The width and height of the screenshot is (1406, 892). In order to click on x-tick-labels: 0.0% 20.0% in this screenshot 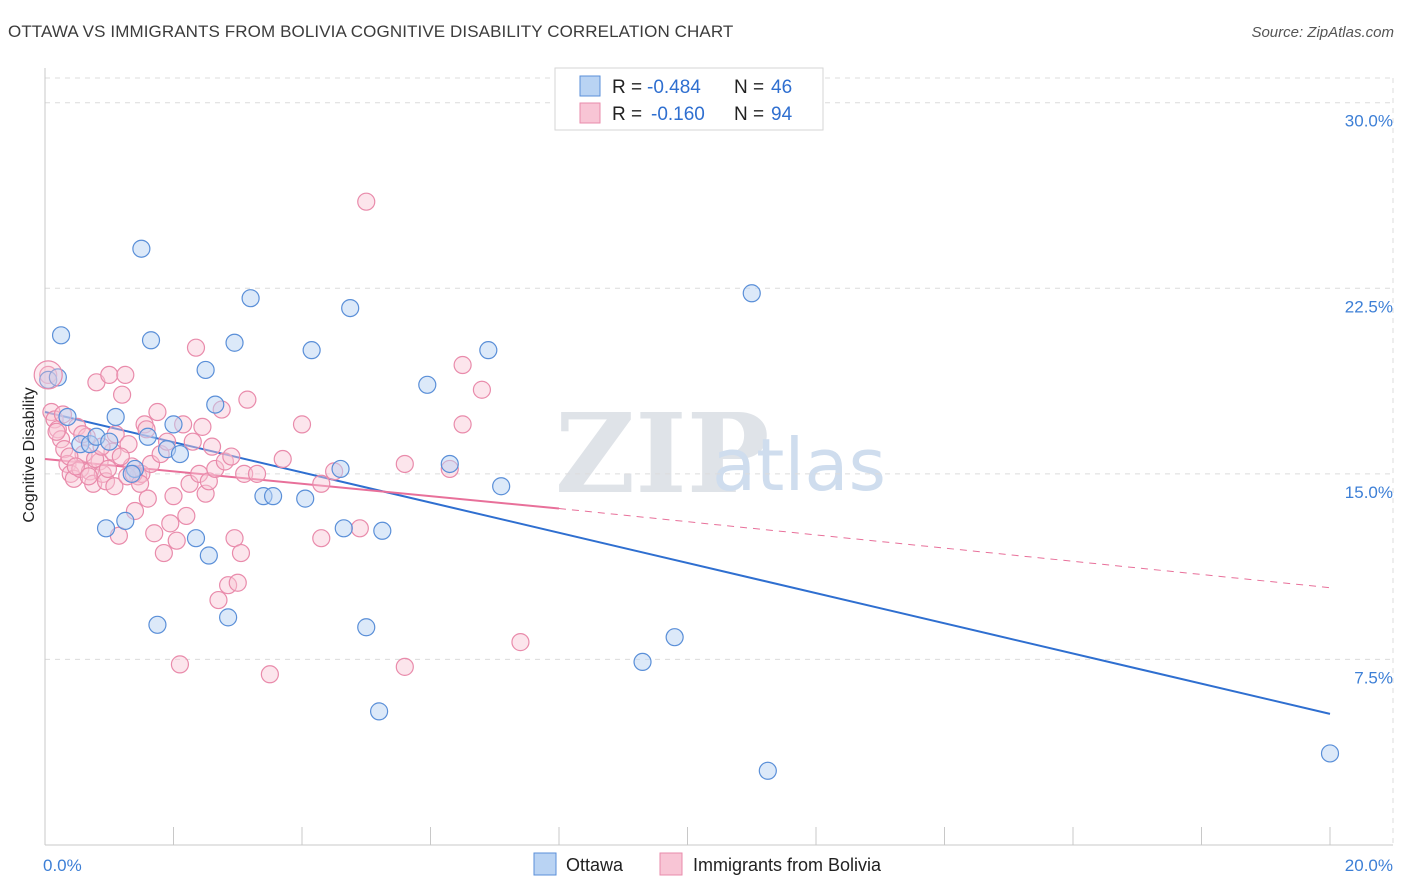, I will do `click(718, 865)`.